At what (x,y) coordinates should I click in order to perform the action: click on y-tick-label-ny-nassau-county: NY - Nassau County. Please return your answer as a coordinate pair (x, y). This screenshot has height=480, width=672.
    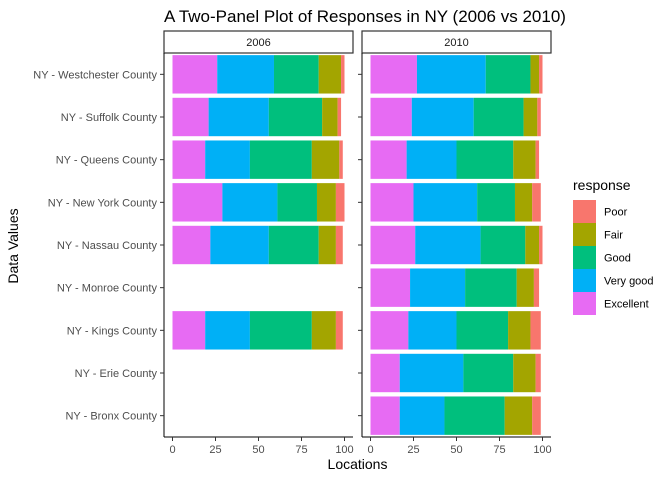
    Looking at the image, I should click on (107, 246).